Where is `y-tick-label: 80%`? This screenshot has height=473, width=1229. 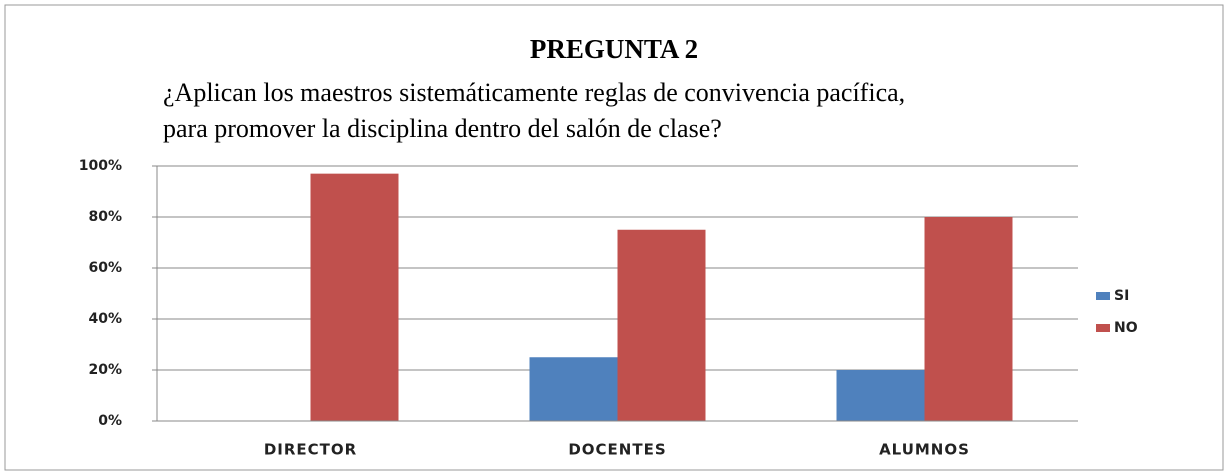
y-tick-label: 80% is located at coordinates (105, 217).